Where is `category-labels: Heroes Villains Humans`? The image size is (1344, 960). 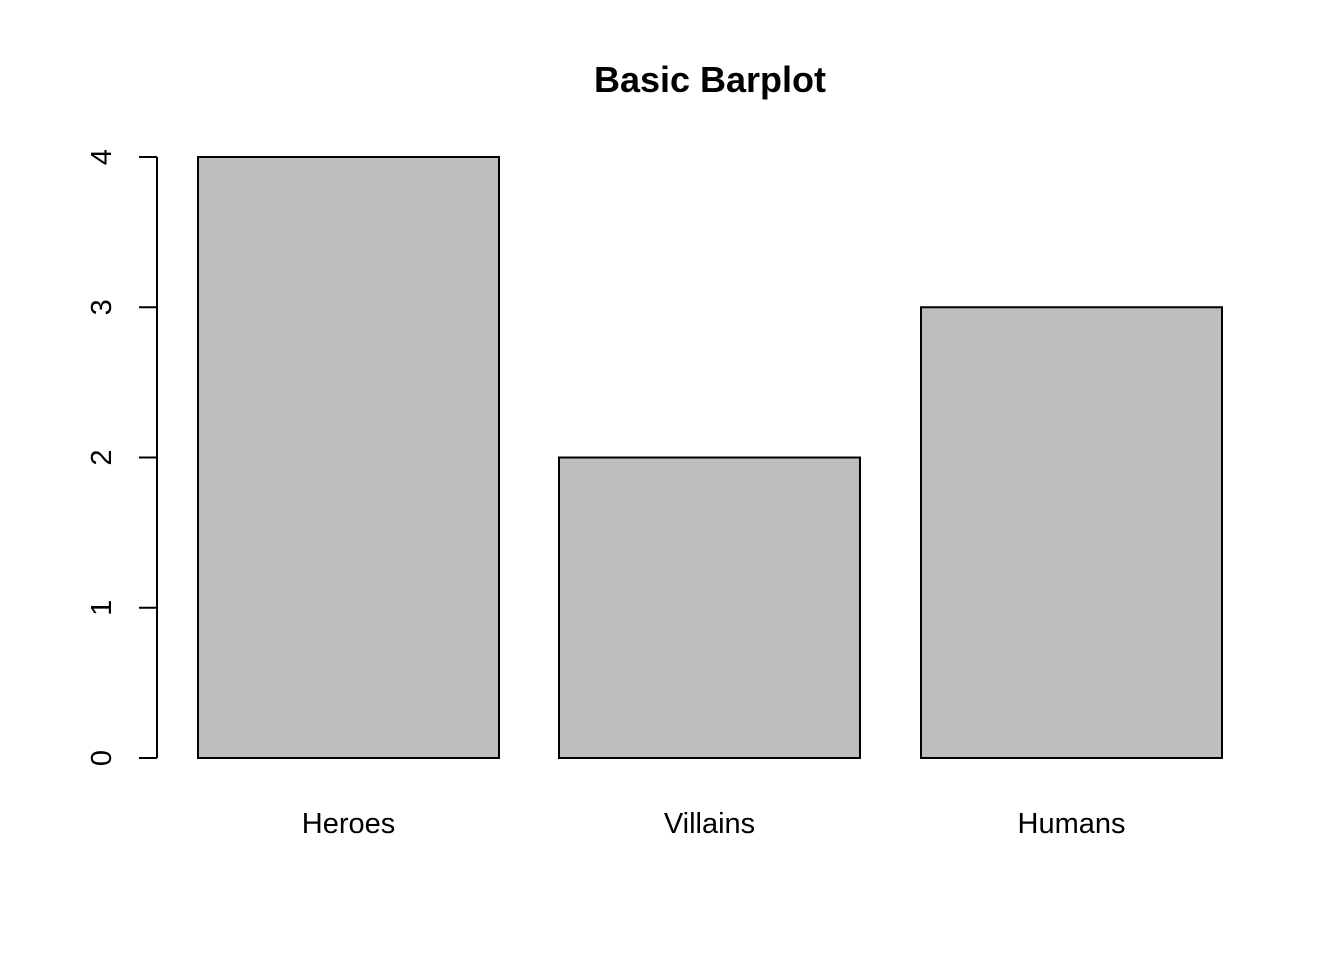
category-labels: Heroes Villains Humans is located at coordinates (714, 824).